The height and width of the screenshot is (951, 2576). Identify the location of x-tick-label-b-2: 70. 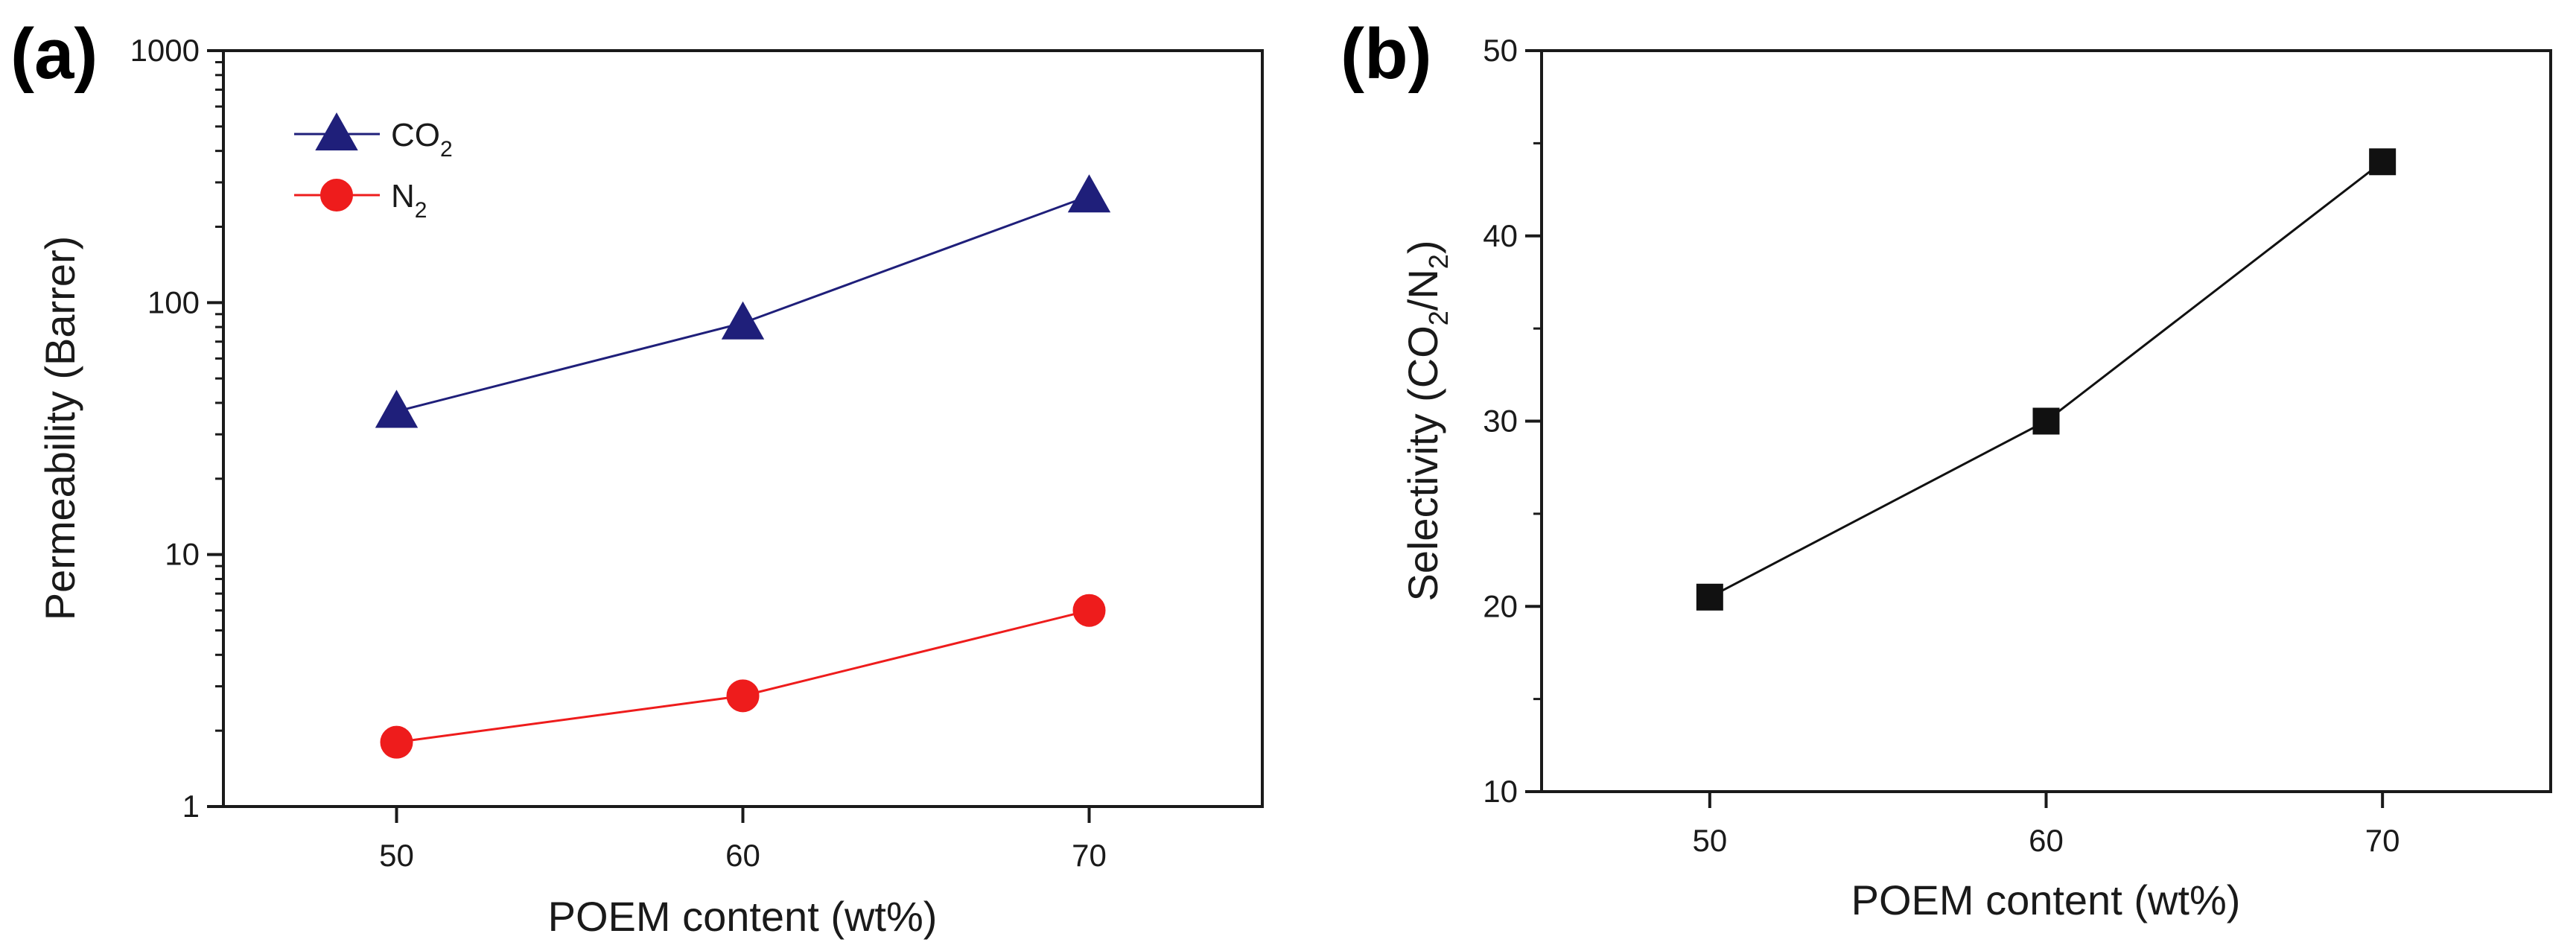
(2382, 840).